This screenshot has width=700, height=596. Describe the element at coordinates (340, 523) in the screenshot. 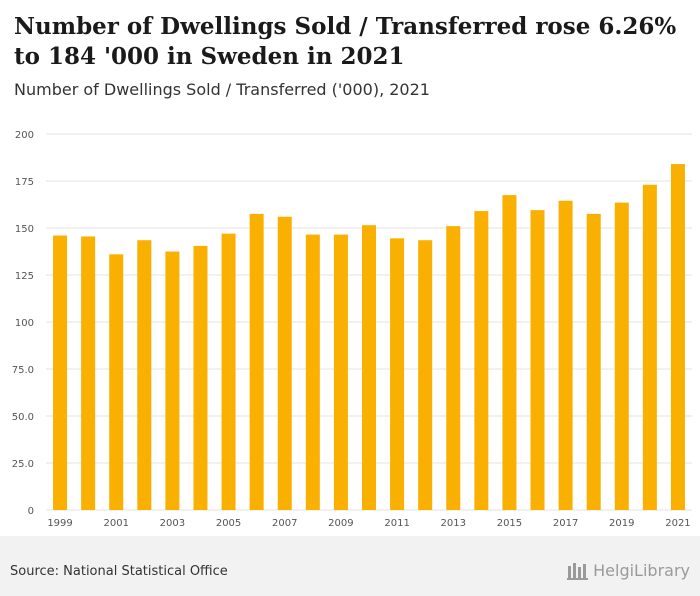

I see `x-tick-label: 2009` at that location.